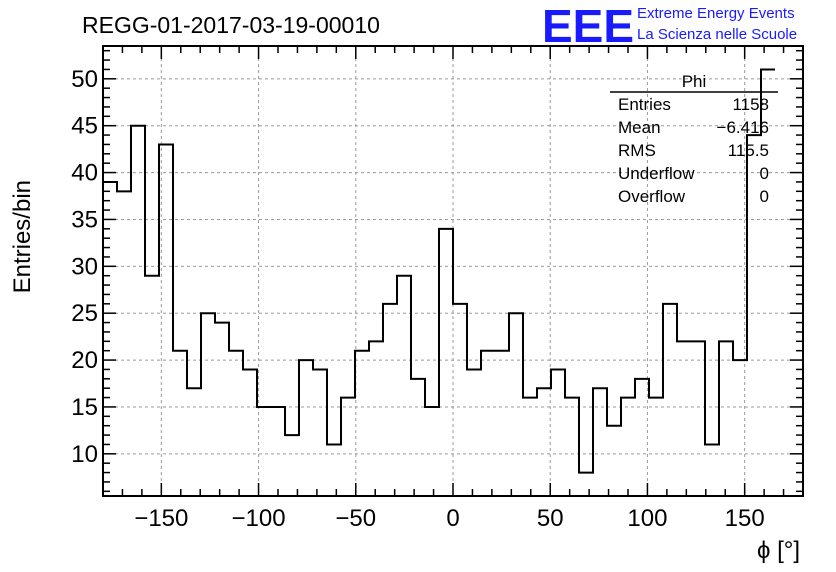 The image size is (836, 572). I want to click on y-tick-label: 15, so click(84, 407).